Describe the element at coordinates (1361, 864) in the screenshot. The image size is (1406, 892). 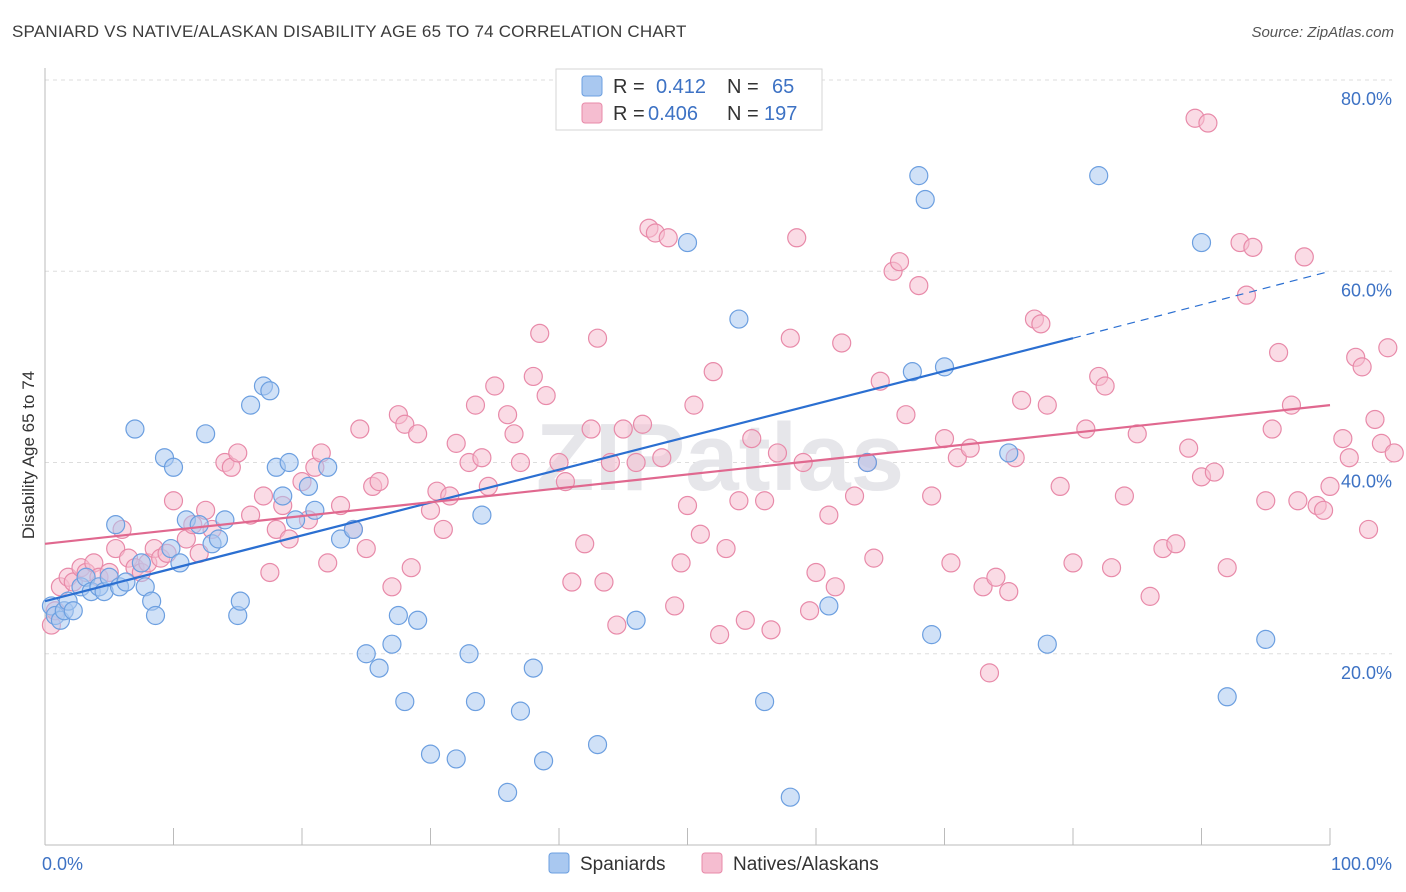
I see `x-tick-label-max: 100.0%` at that location.